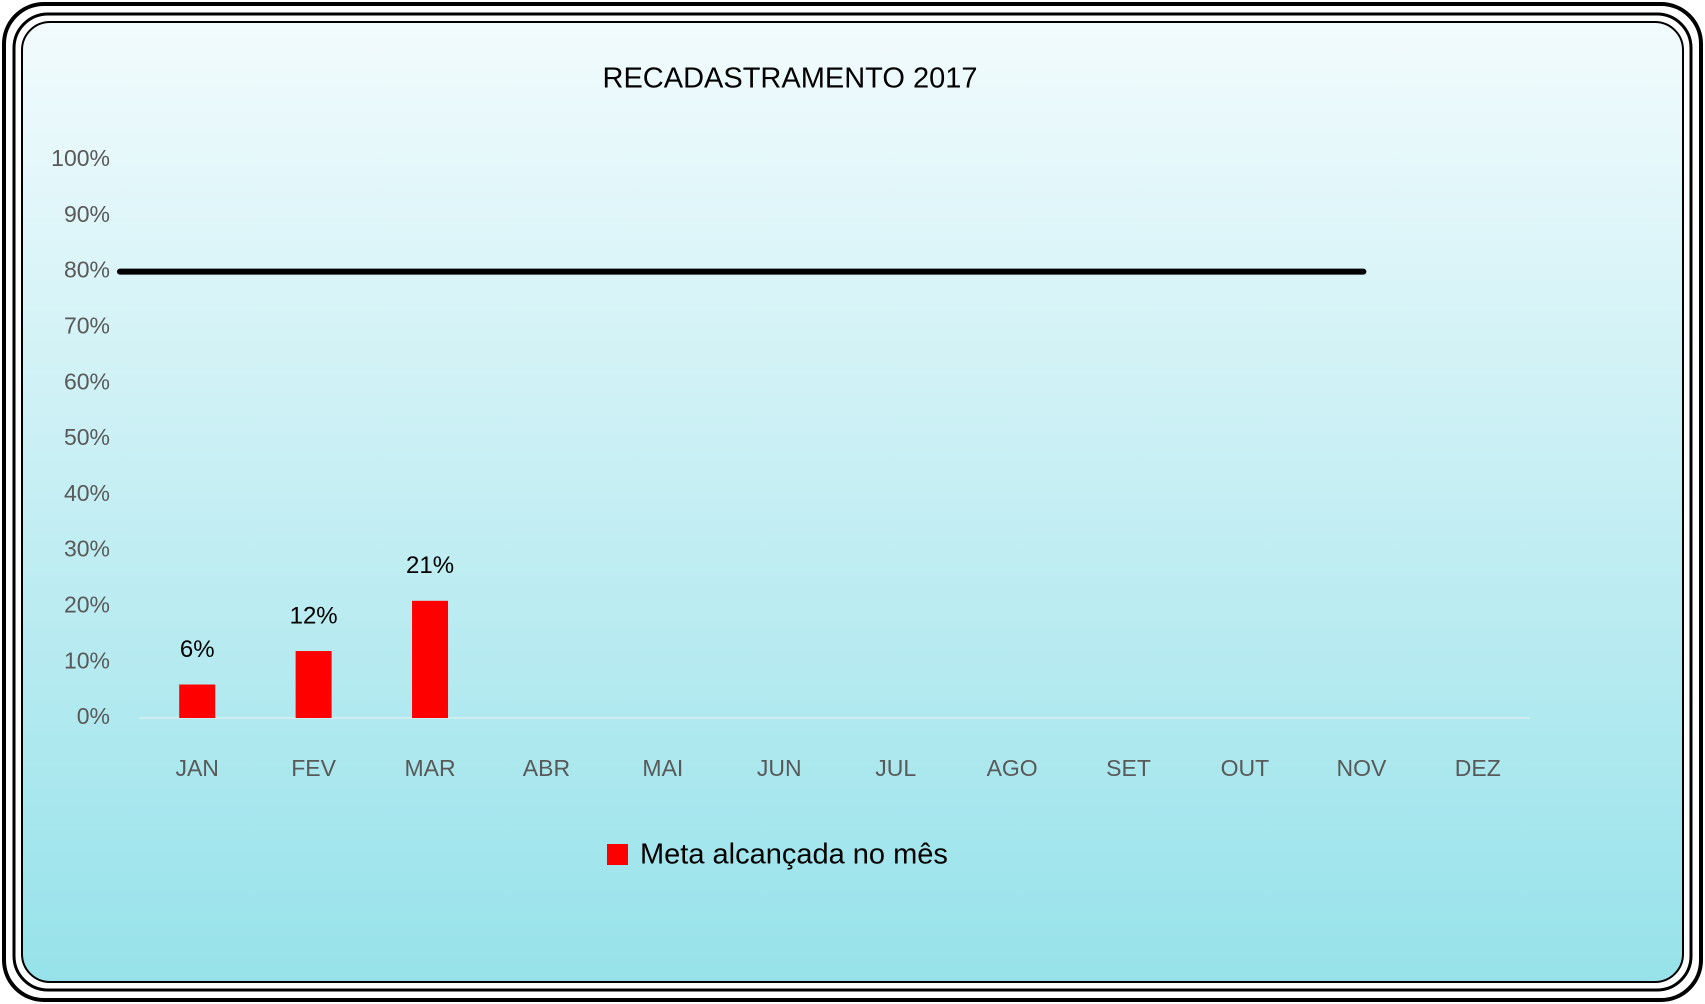 The height and width of the screenshot is (1004, 1705). What do you see at coordinates (87, 660) in the screenshot?
I see `y-tick-label: 10%` at bounding box center [87, 660].